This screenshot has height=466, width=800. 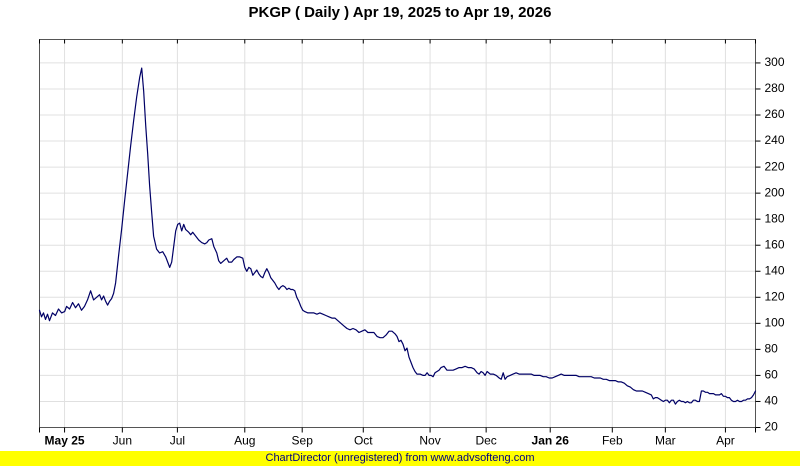 I want to click on y-tick-label: 260, so click(x=775, y=114).